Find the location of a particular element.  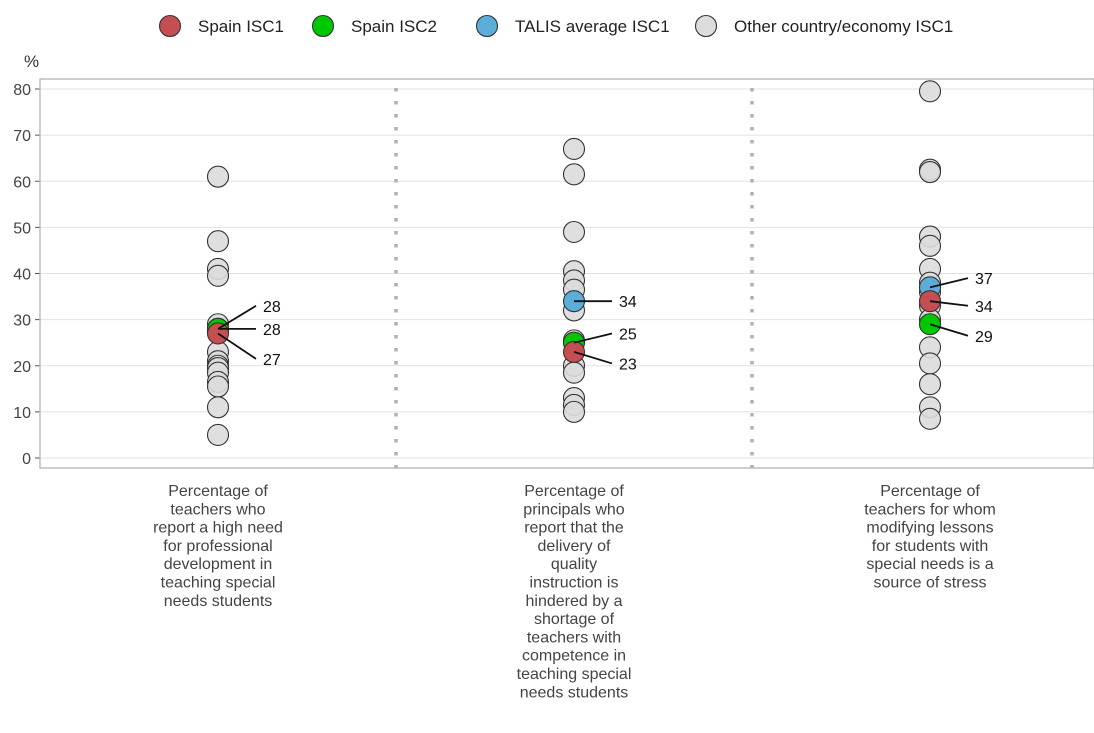

x-category-label-line: instruction is is located at coordinates (574, 583).